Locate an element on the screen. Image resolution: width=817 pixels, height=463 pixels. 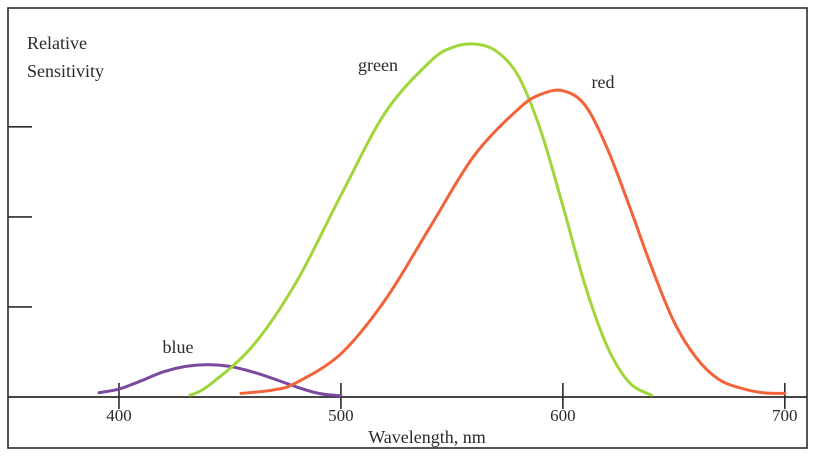
x-tick-label-600: 600 is located at coordinates (563, 415).